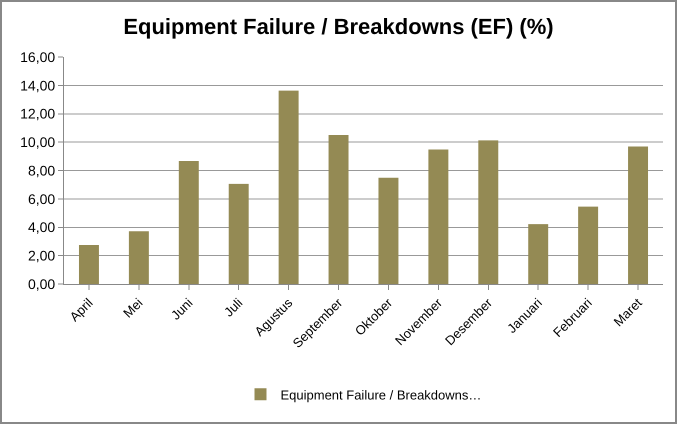 Image resolution: width=677 pixels, height=424 pixels. What do you see at coordinates (42, 170) in the screenshot?
I see `y-tick-label: 8,00` at bounding box center [42, 170].